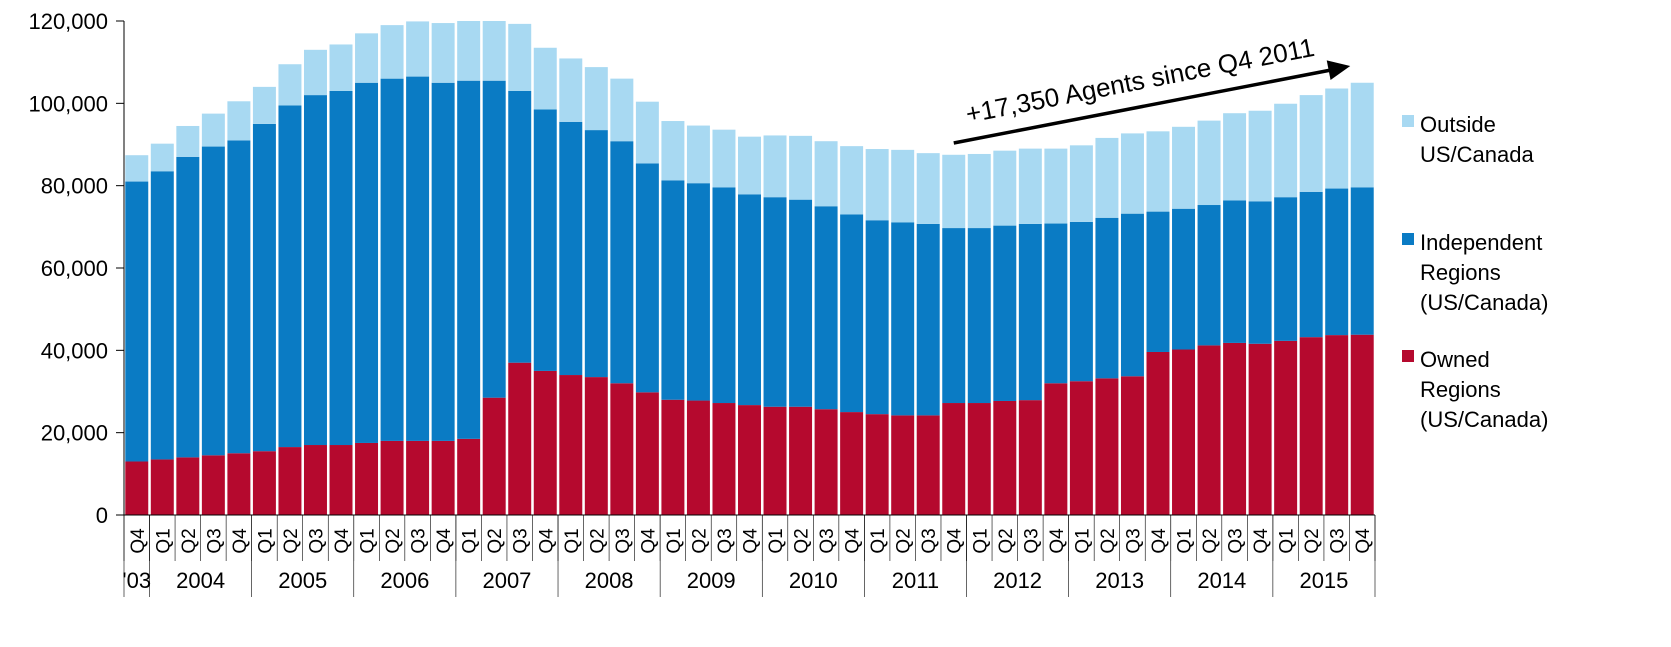 This screenshot has width=1671, height=647. Describe the element at coordinates (1460, 389) in the screenshot. I see `legend-label: Regions` at that location.